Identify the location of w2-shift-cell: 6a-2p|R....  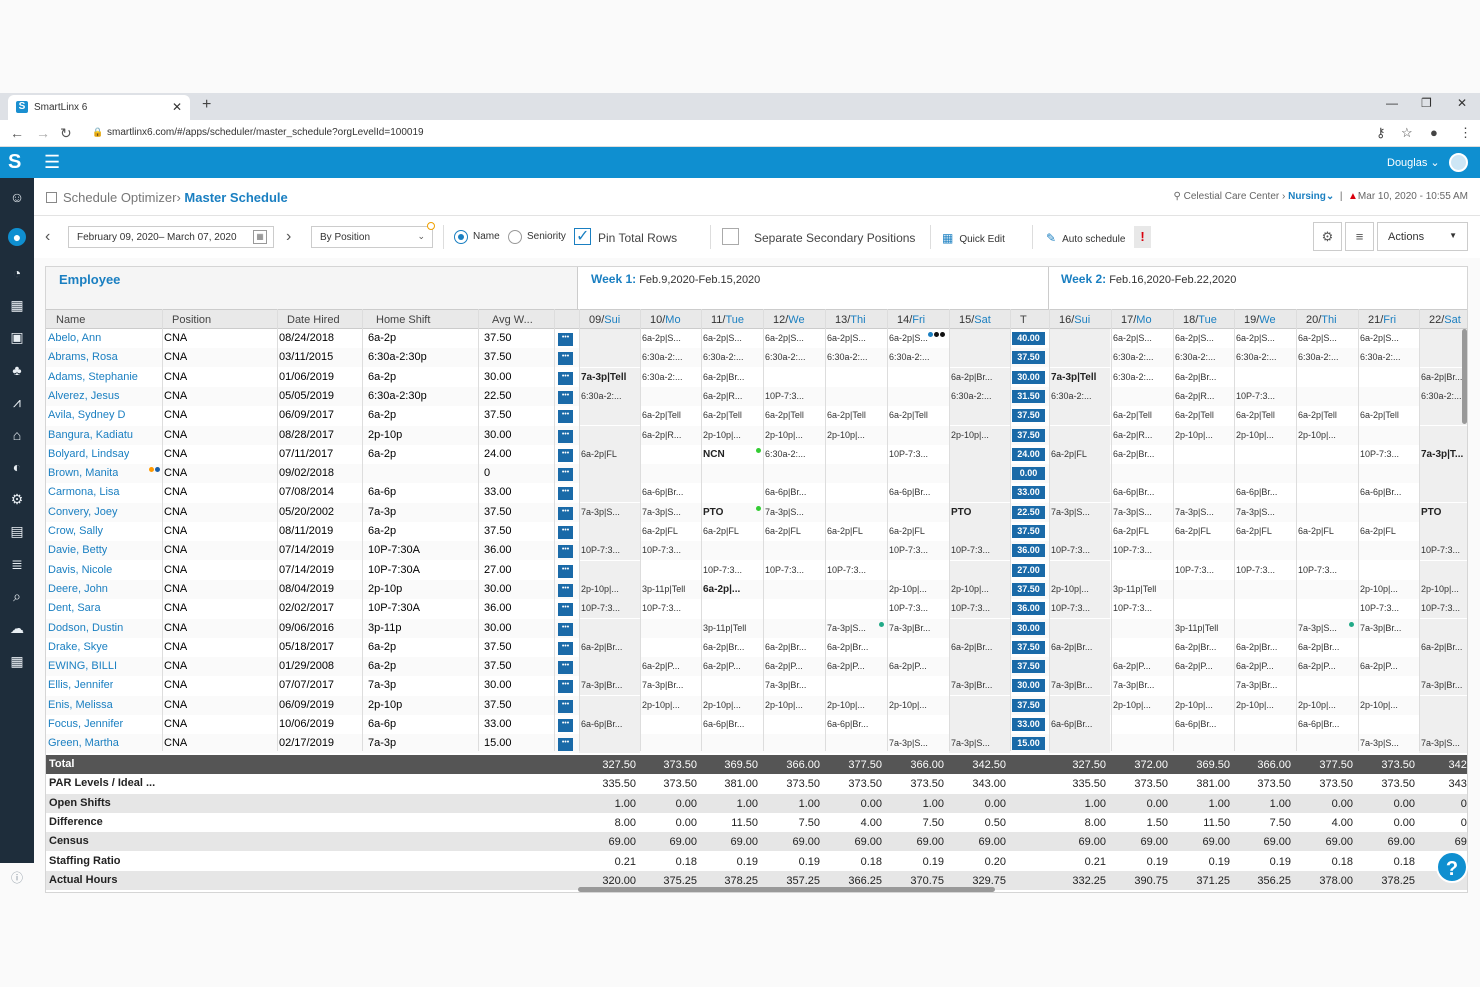
(1195, 395).